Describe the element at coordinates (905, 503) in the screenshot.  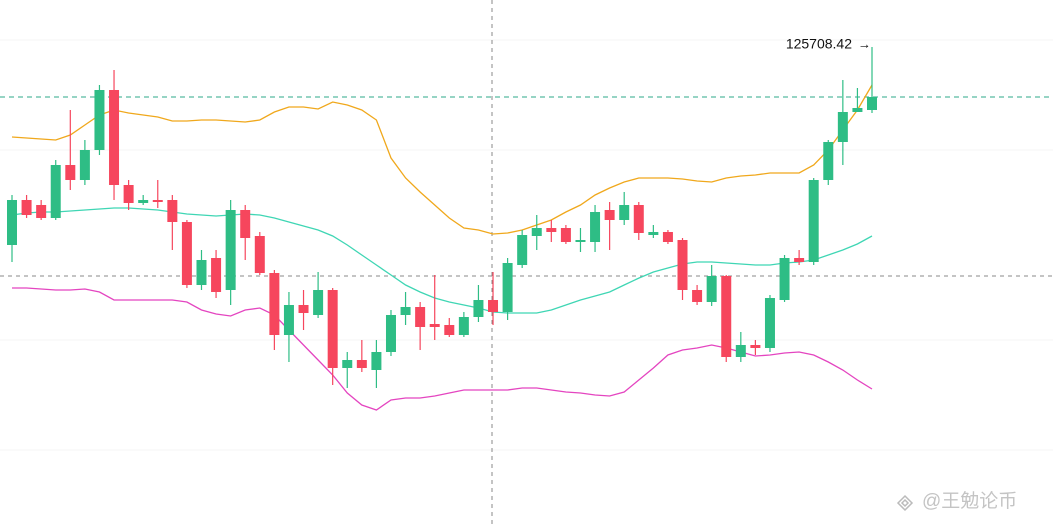
I see `watermark-icon` at that location.